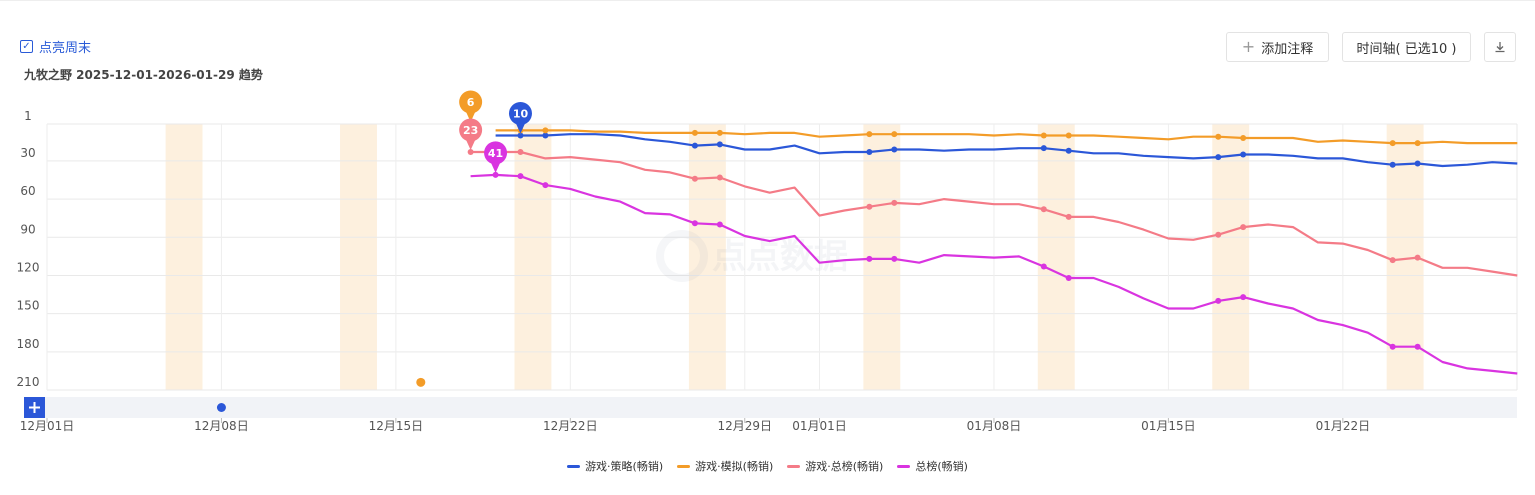 The image size is (1535, 495). I want to click on y-tick-label: 1, so click(28, 116).